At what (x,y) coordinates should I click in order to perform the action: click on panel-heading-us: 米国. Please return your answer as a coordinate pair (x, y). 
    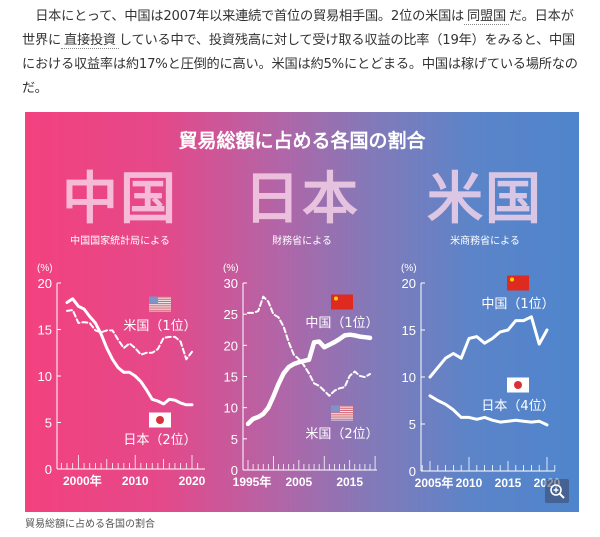
    Looking at the image, I should click on (485, 199).